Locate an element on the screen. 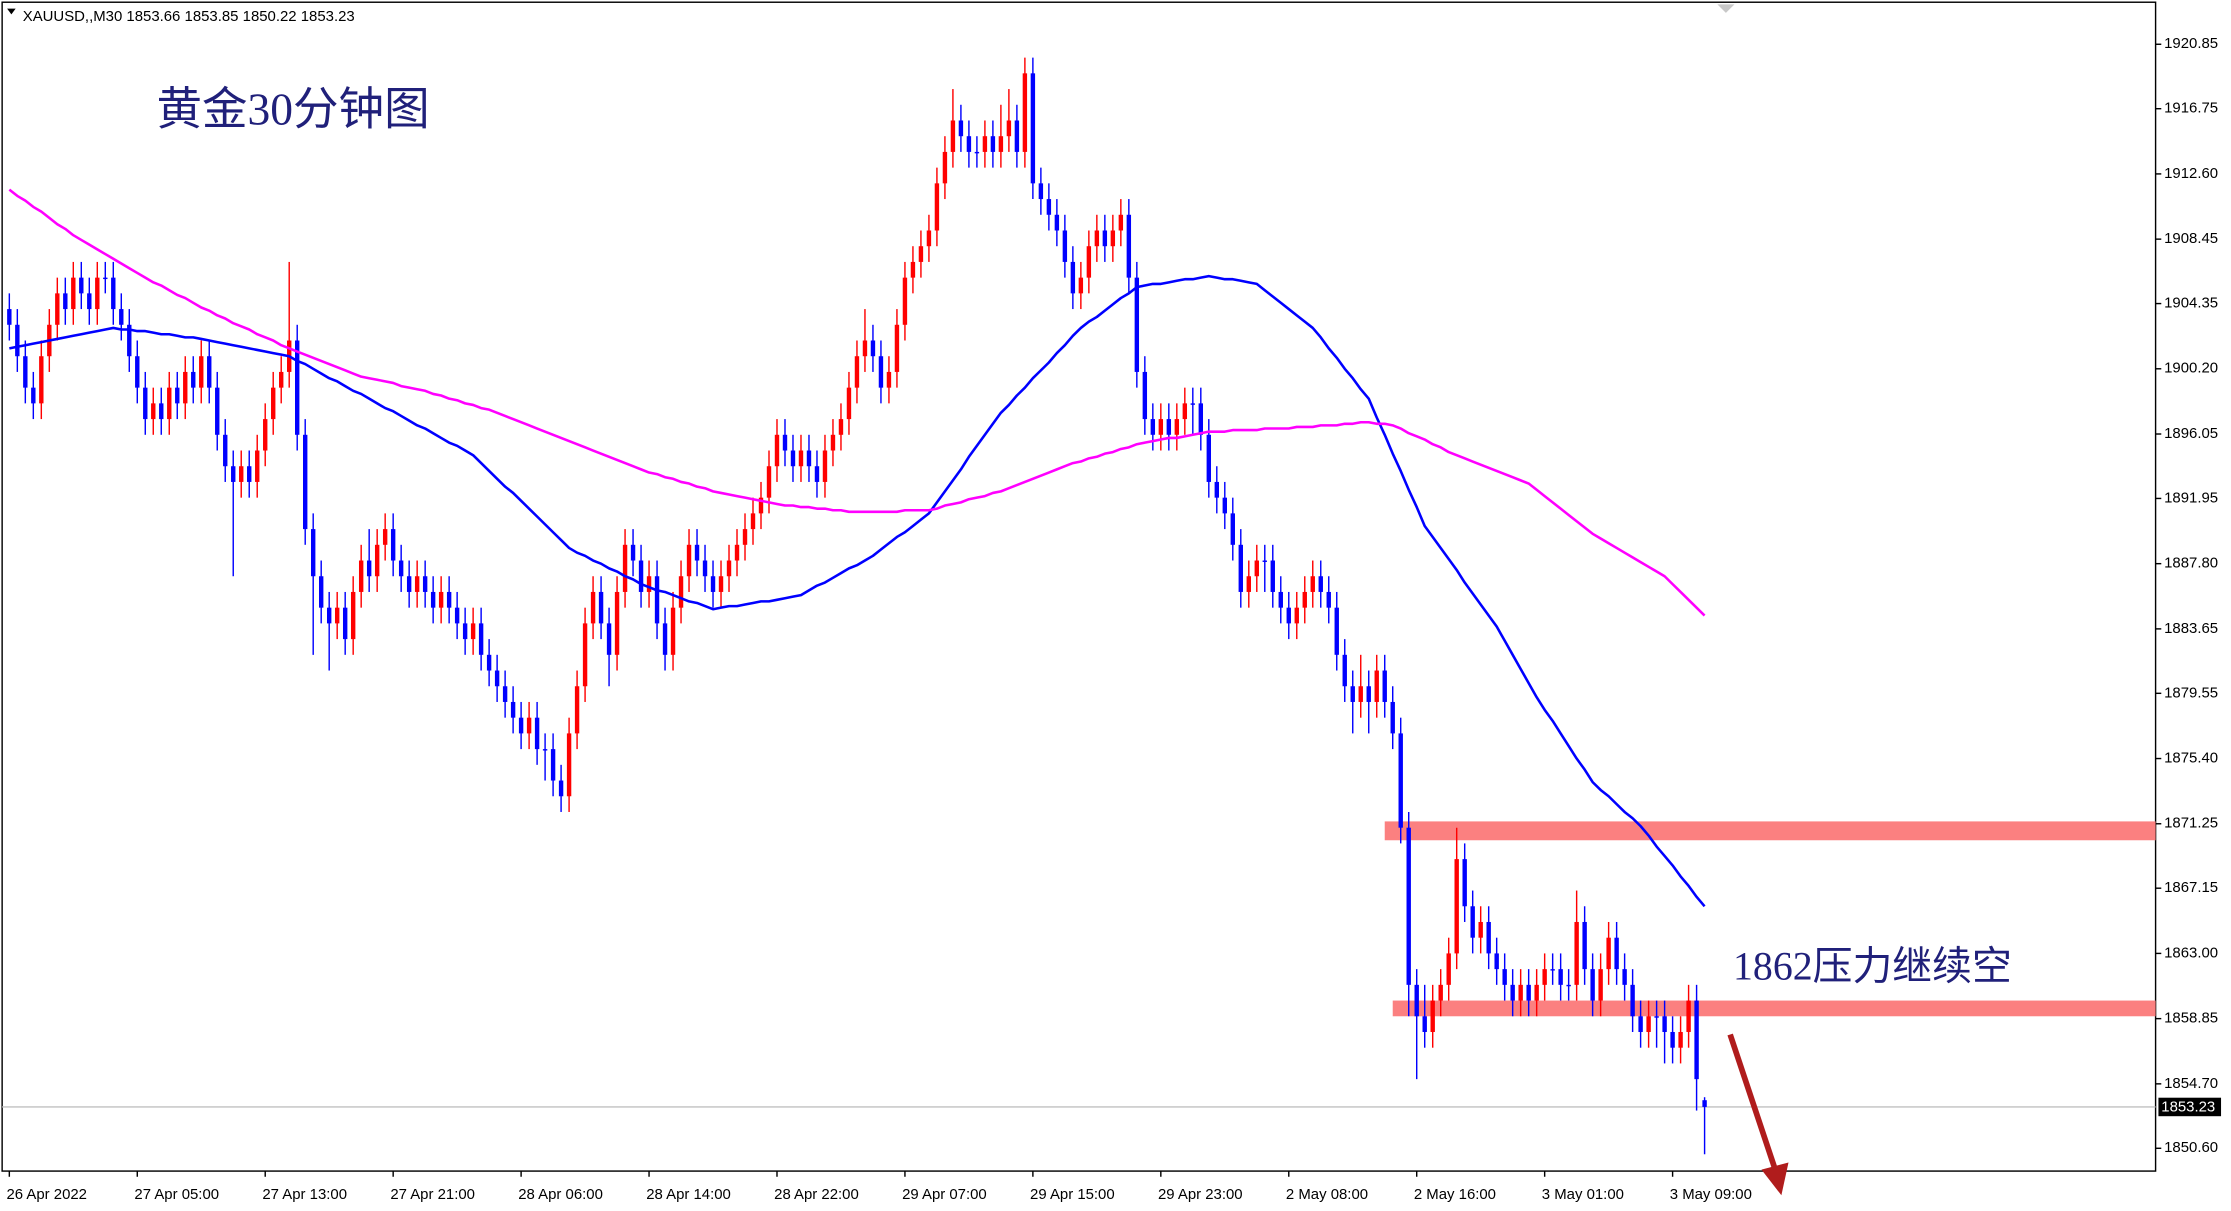 This screenshot has width=2231, height=1211. arrow-shaft is located at coordinates (1752, 1100).